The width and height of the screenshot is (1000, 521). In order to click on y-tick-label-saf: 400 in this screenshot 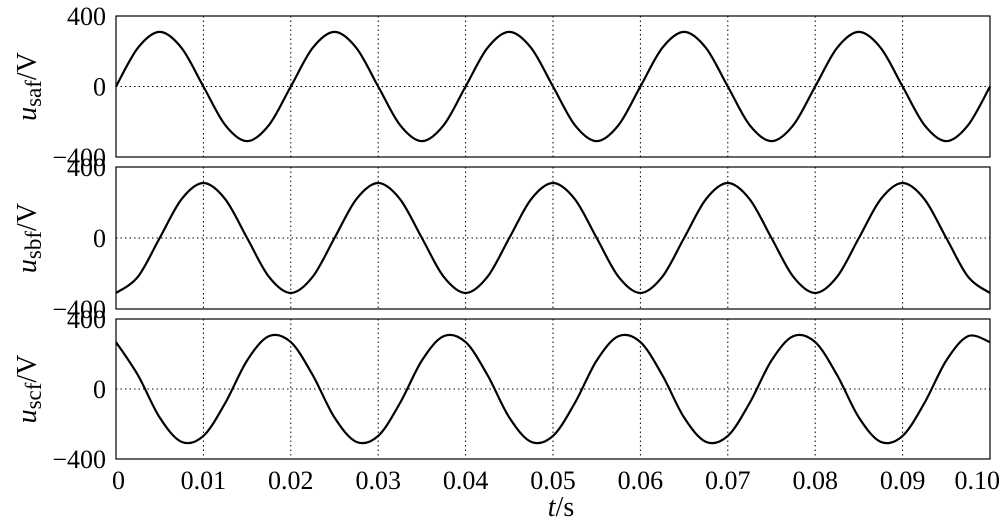, I will do `click(86, 16)`.